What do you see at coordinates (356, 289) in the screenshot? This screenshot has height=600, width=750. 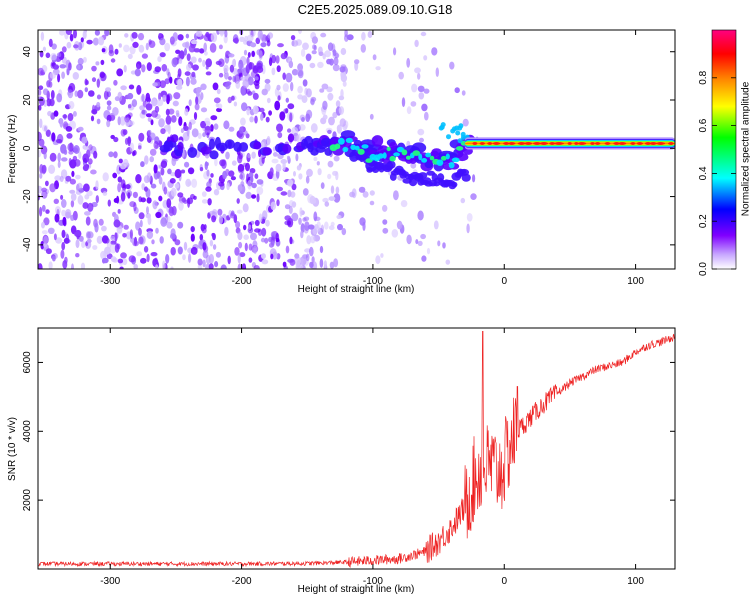 I see `spectrogram-x-label: Height of straight line (km)` at bounding box center [356, 289].